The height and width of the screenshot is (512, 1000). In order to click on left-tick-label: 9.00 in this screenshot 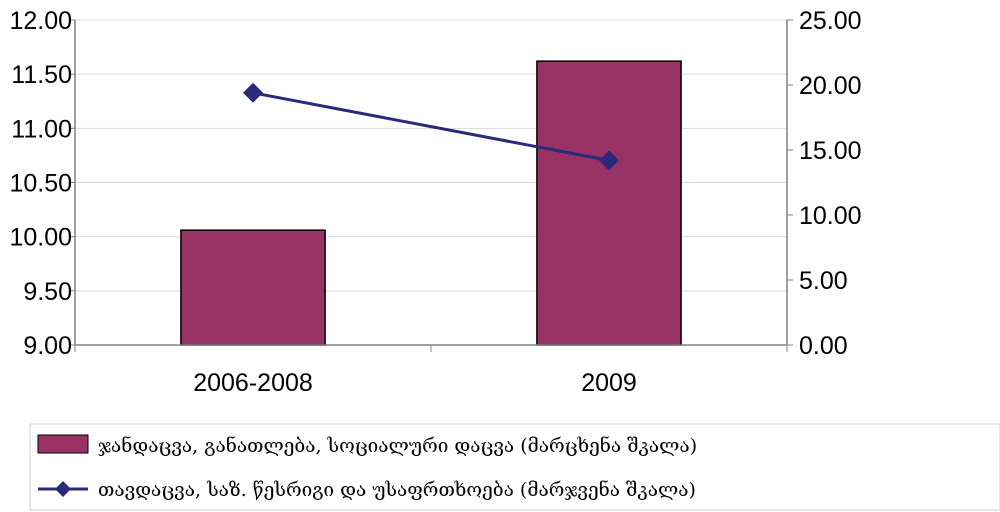, I will do `click(47, 346)`.